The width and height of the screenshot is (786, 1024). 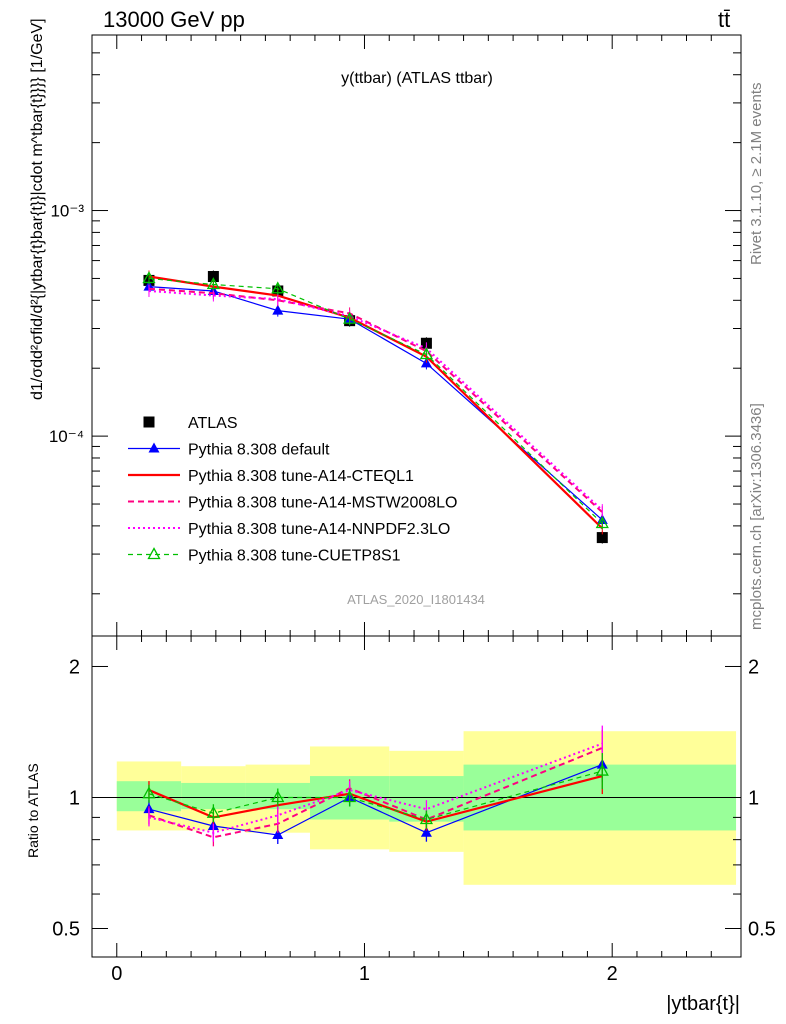 I want to click on legend-label: Pythia 8.308 tune-A14-MSTW2008LO, so click(x=322, y=503).